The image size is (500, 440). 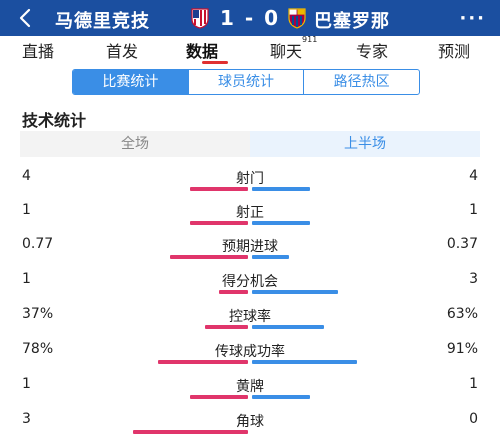 I want to click on stat-row-expected-goals: 0.77 预期进球 0.37, so click(x=250, y=253).